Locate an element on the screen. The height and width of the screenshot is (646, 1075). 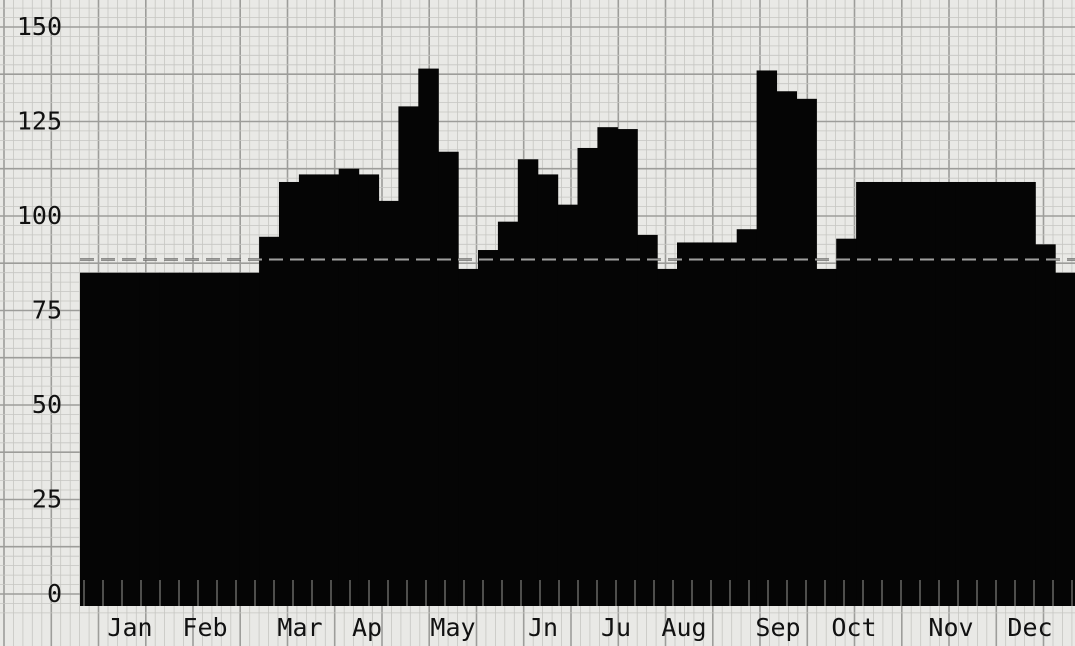
chart-axes is located at coordinates (578, 593).